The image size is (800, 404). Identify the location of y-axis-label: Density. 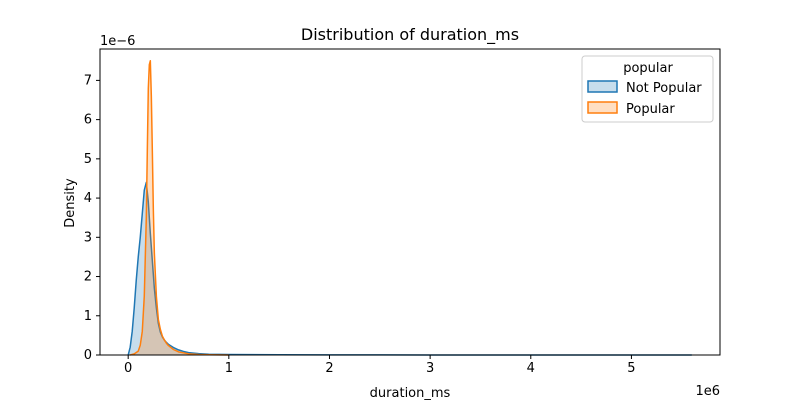
(70, 203).